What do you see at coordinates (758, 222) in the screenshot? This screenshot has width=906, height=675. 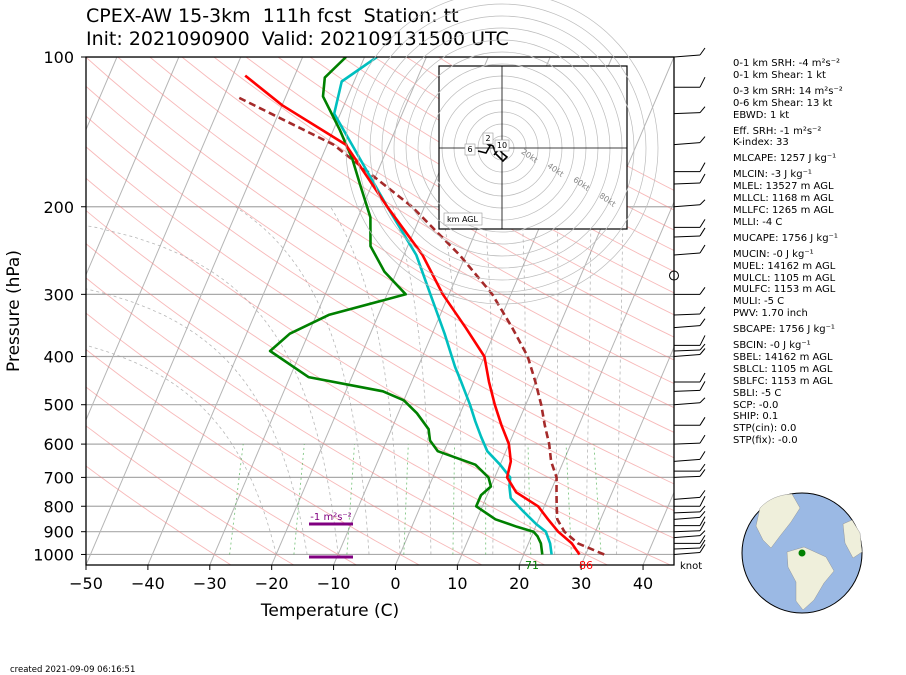 I see `stability-index-row: MLLI: -4 C` at bounding box center [758, 222].